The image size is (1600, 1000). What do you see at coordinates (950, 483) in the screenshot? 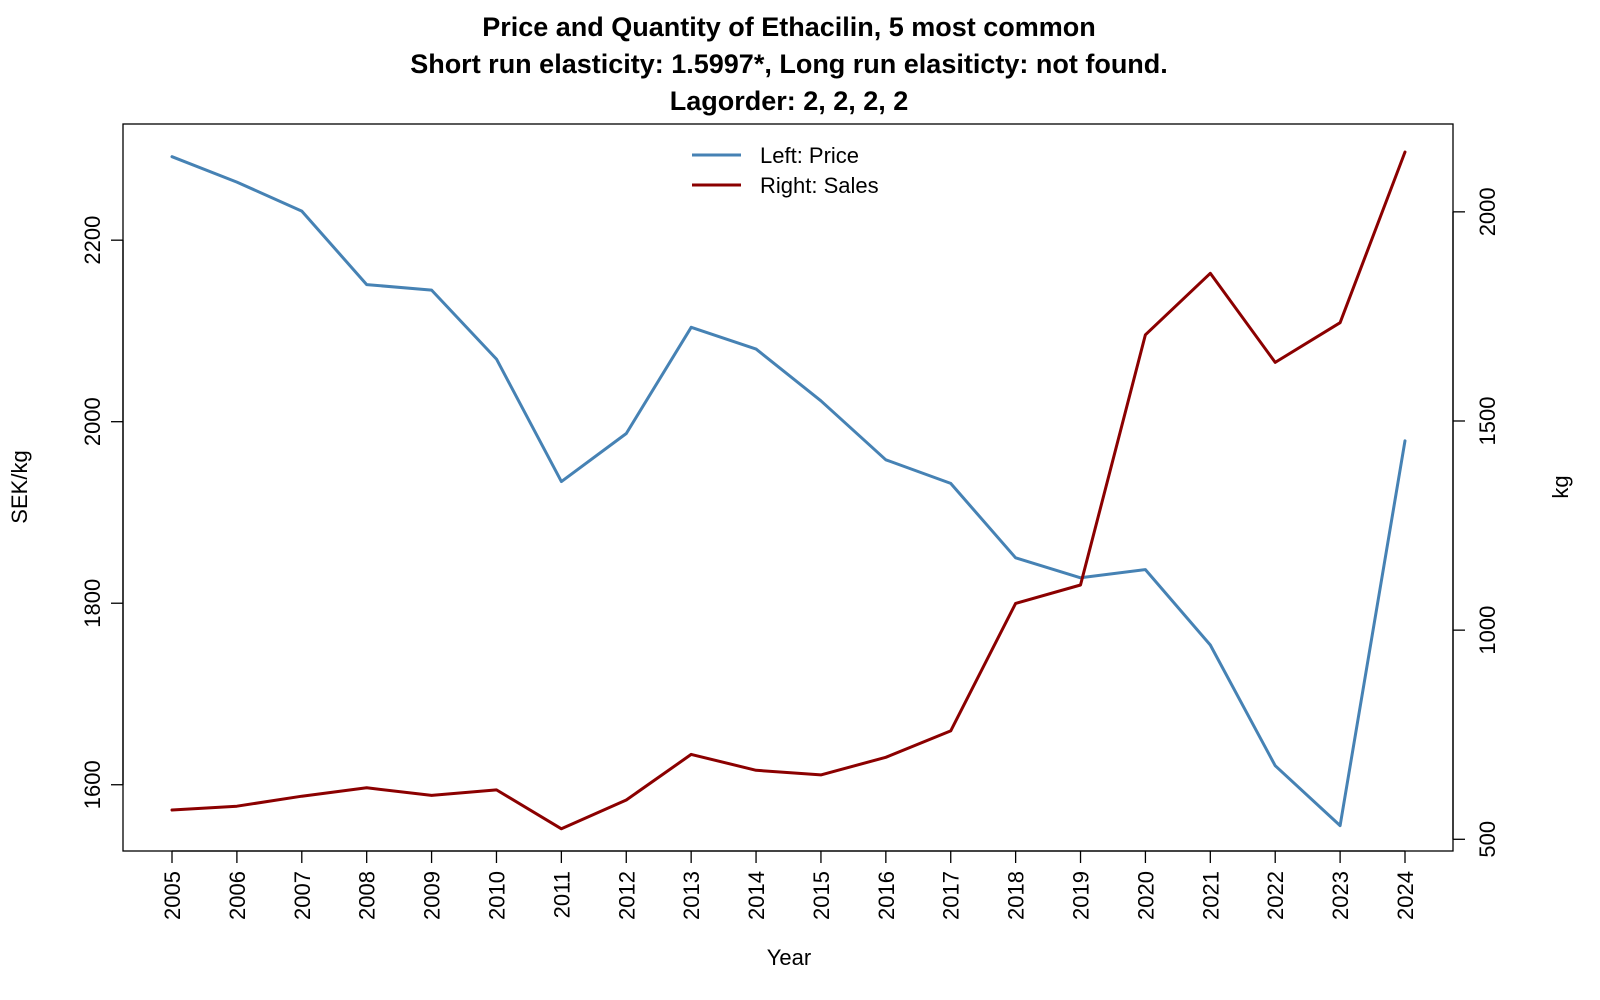
I see `data-point-price-2017` at bounding box center [950, 483].